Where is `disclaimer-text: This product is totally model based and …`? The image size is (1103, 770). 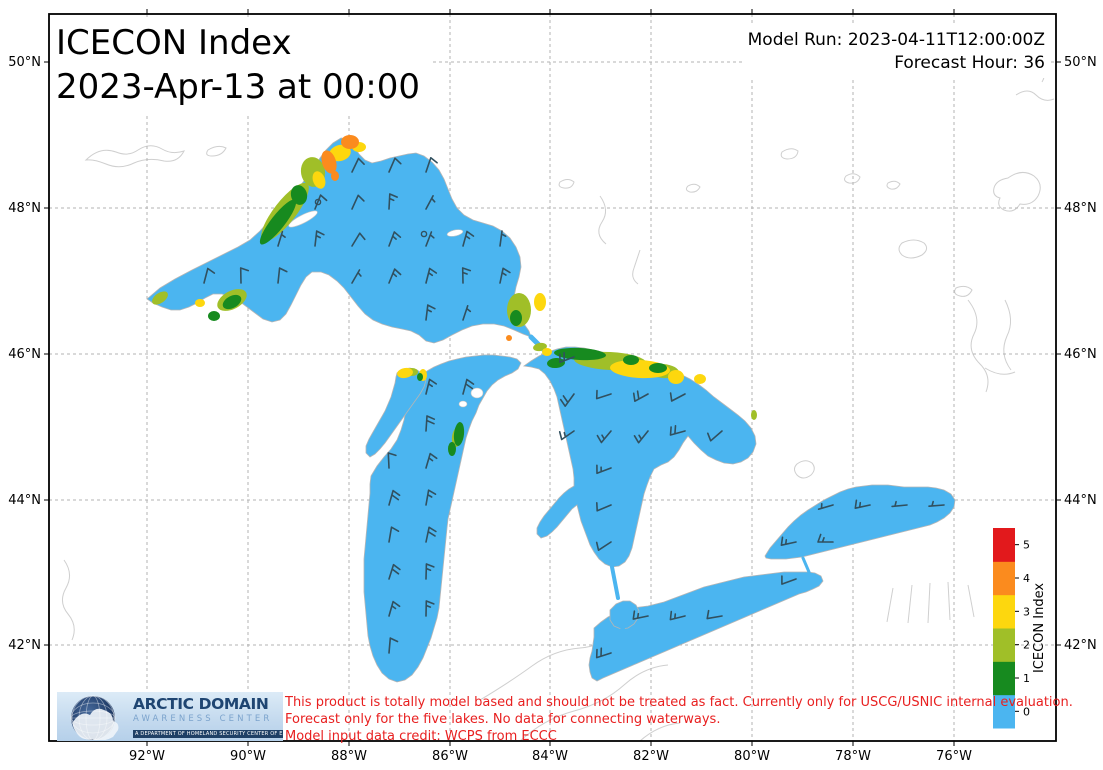 disclaimer-text: This product is totally model based and … is located at coordinates (679, 719).